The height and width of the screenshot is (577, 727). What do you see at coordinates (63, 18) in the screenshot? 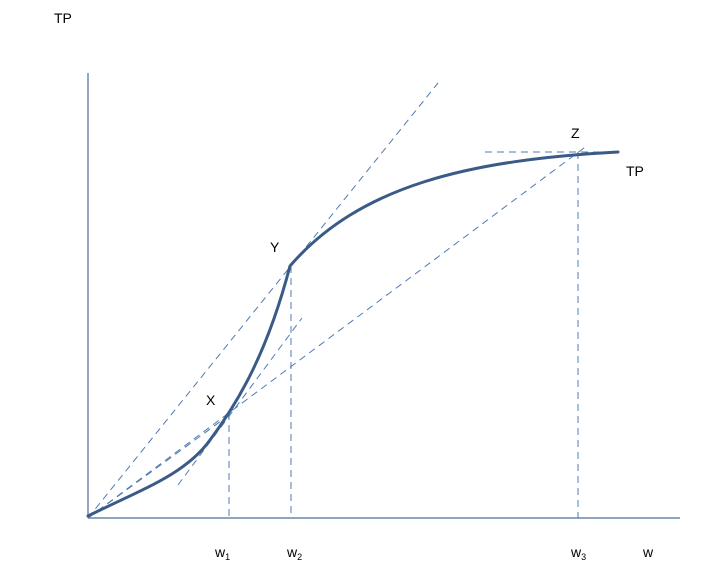
I see `y-axis-label: TP` at bounding box center [63, 18].